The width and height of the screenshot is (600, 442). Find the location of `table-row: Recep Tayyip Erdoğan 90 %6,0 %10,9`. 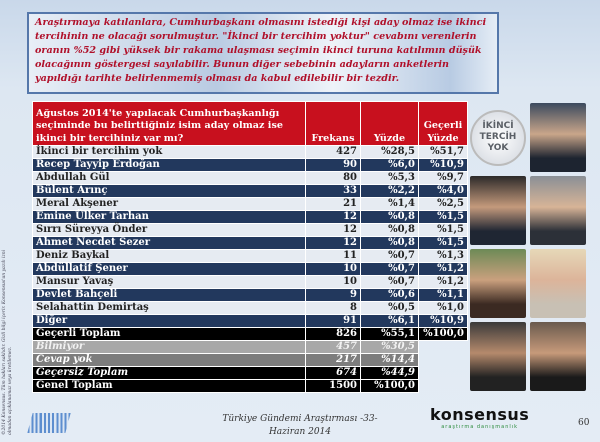

table-row: Recep Tayyip Erdoğan 90 %6,0 %10,9 is located at coordinates (250, 165).